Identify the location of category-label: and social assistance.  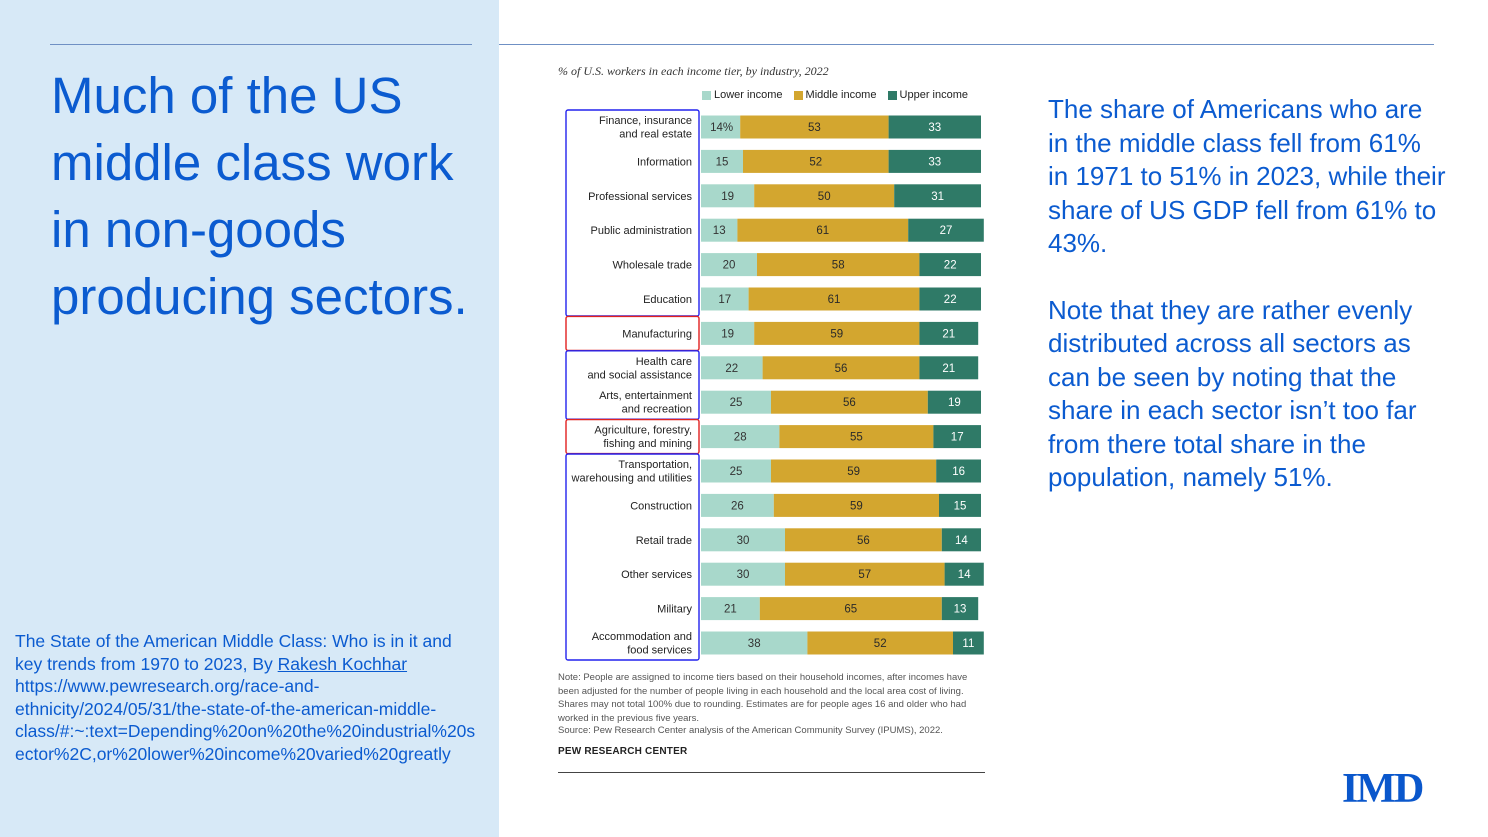
(639, 375).